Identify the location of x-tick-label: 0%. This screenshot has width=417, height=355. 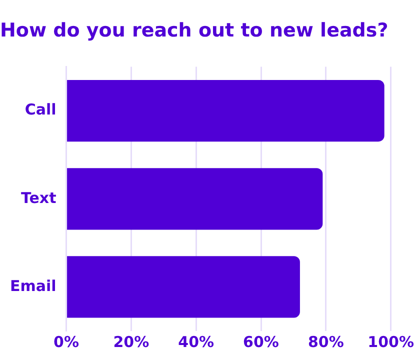
(67, 341).